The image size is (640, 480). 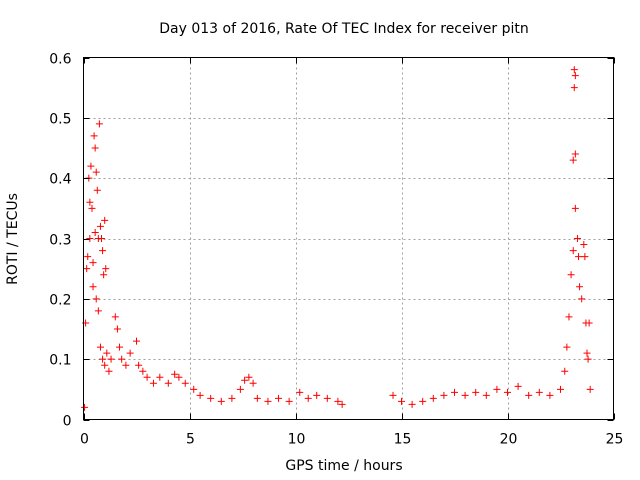 What do you see at coordinates (615, 440) in the screenshot?
I see `x-tick-label: 25` at bounding box center [615, 440].